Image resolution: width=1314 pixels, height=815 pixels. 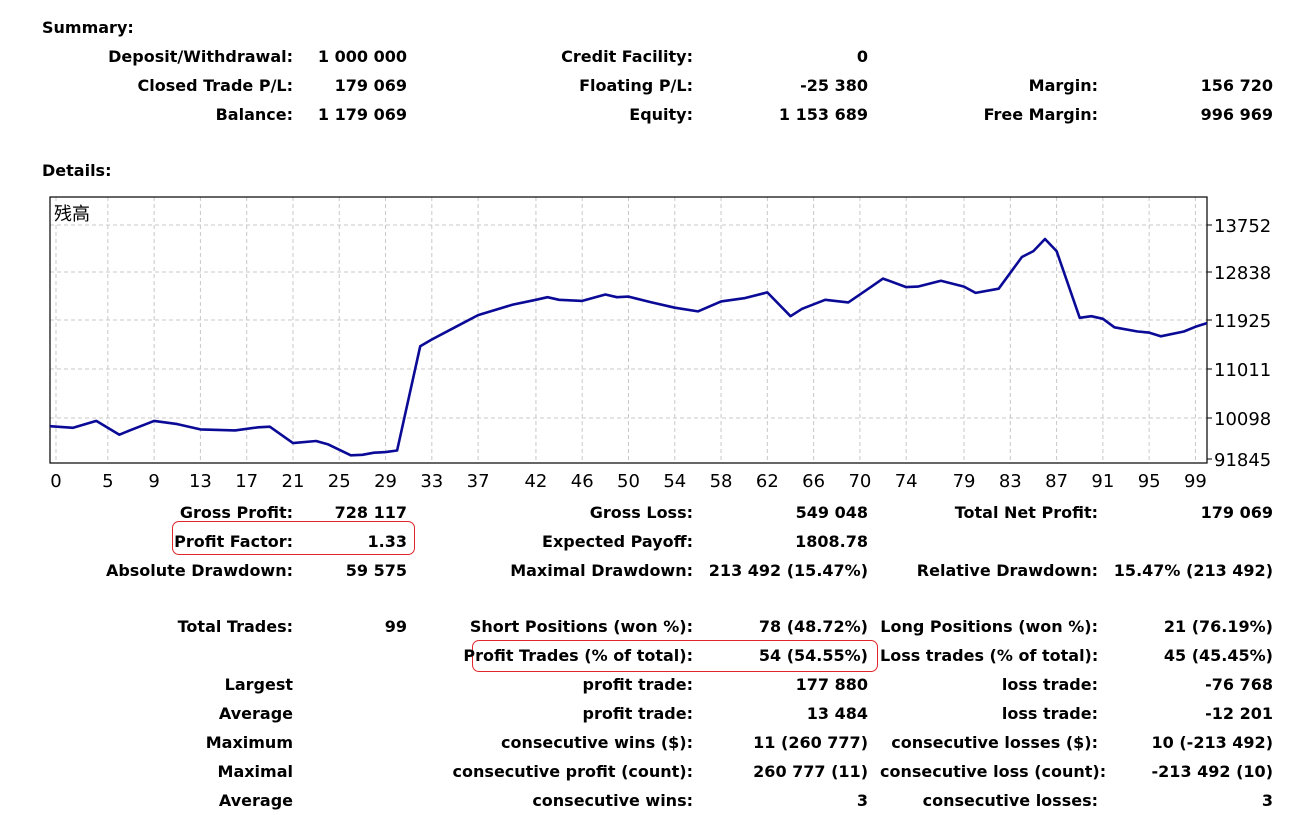 I want to click on long-positions-label: Long Positions (won %):, so click(x=989, y=626).